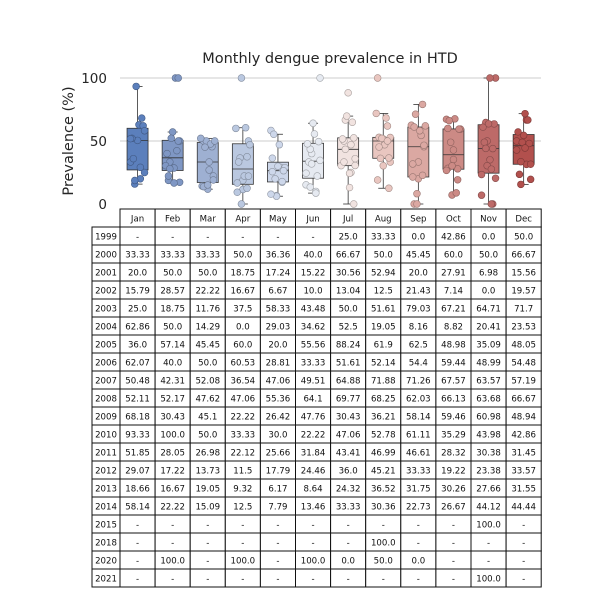 This screenshot has height=600, width=600. Describe the element at coordinates (418, 346) in the screenshot. I see `cell-value-2005-sep: 62.5` at that location.